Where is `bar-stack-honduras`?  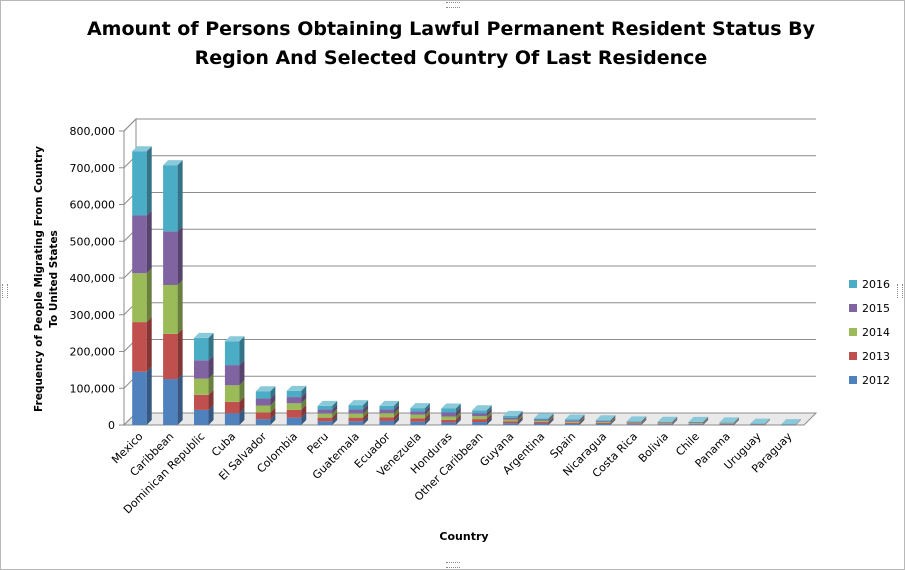
bar-stack-honduras is located at coordinates (451, 414).